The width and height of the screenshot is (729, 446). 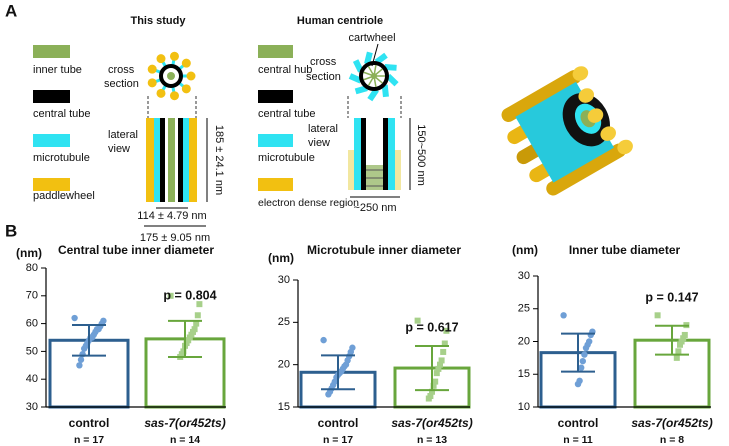 I want to click on n-label: n = 17, so click(x=338, y=440).